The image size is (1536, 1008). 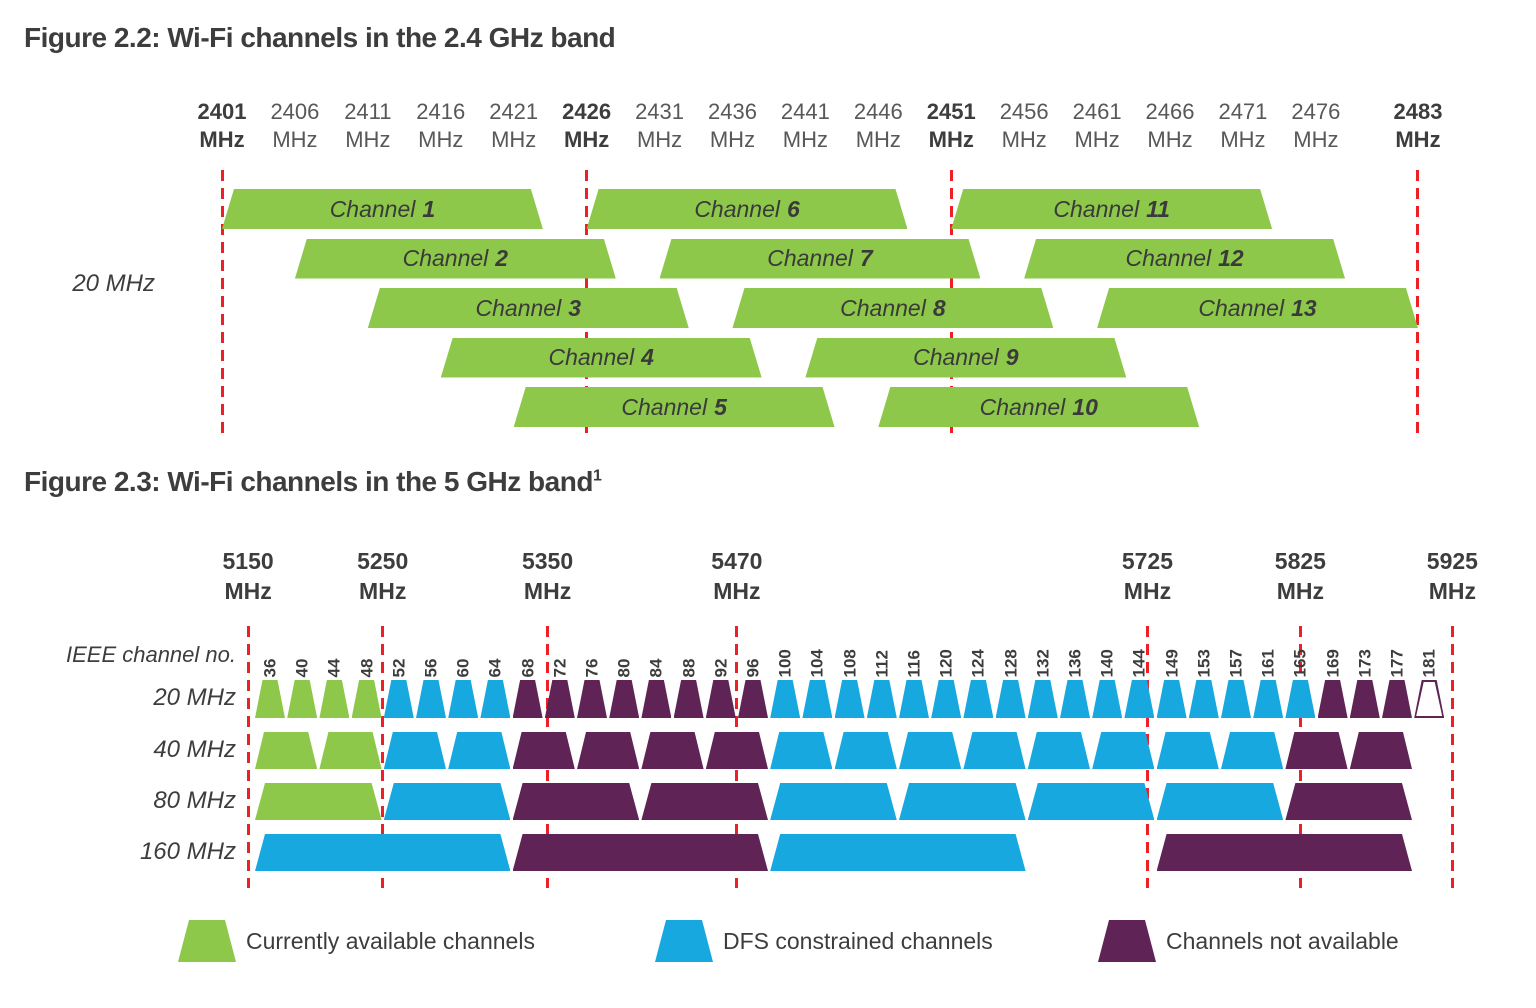 I want to click on ieee-channel-number: 140, so click(x=1107, y=663).